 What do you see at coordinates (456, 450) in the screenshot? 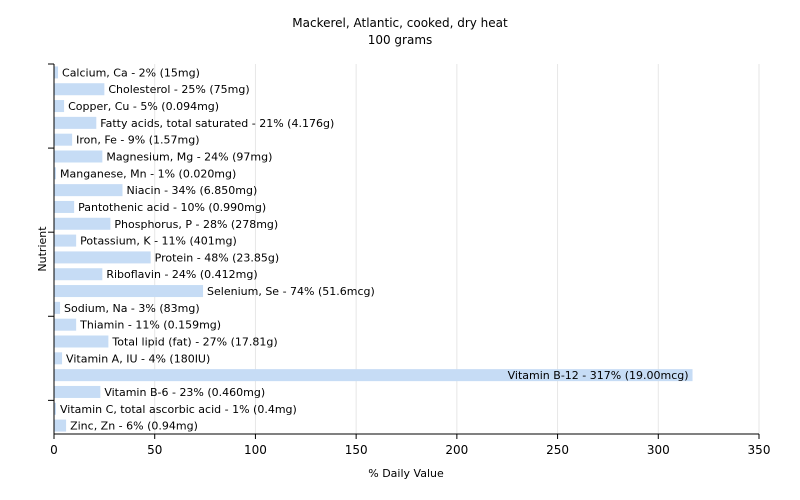
I see `x-tick-label: 200` at bounding box center [456, 450].